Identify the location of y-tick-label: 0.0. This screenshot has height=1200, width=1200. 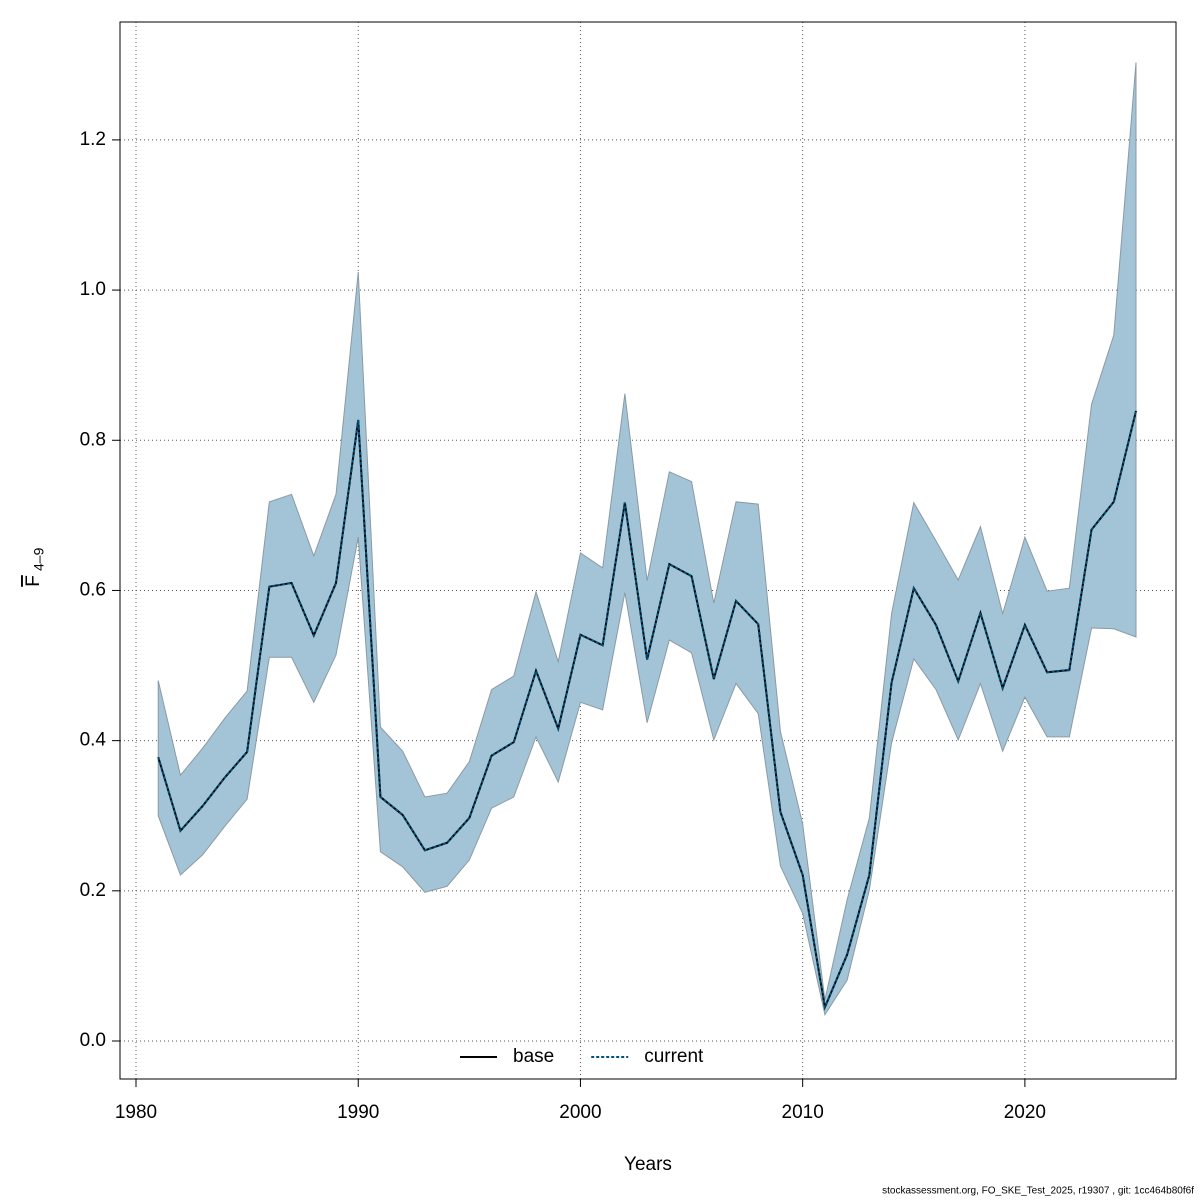
(93, 1040).